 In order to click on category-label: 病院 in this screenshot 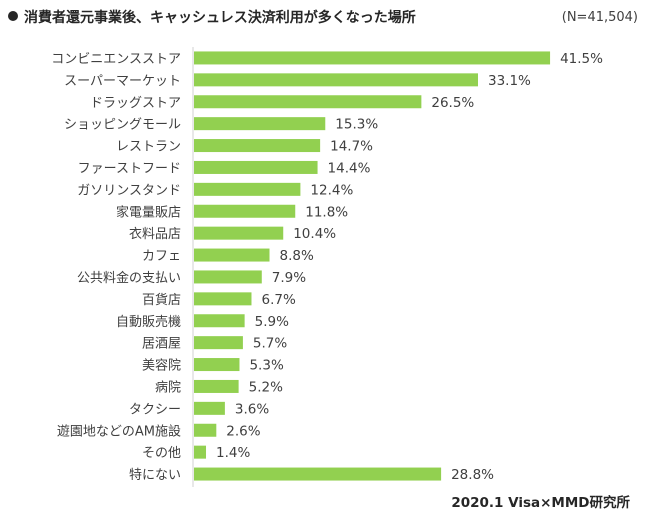, I will do `click(168, 387)`.